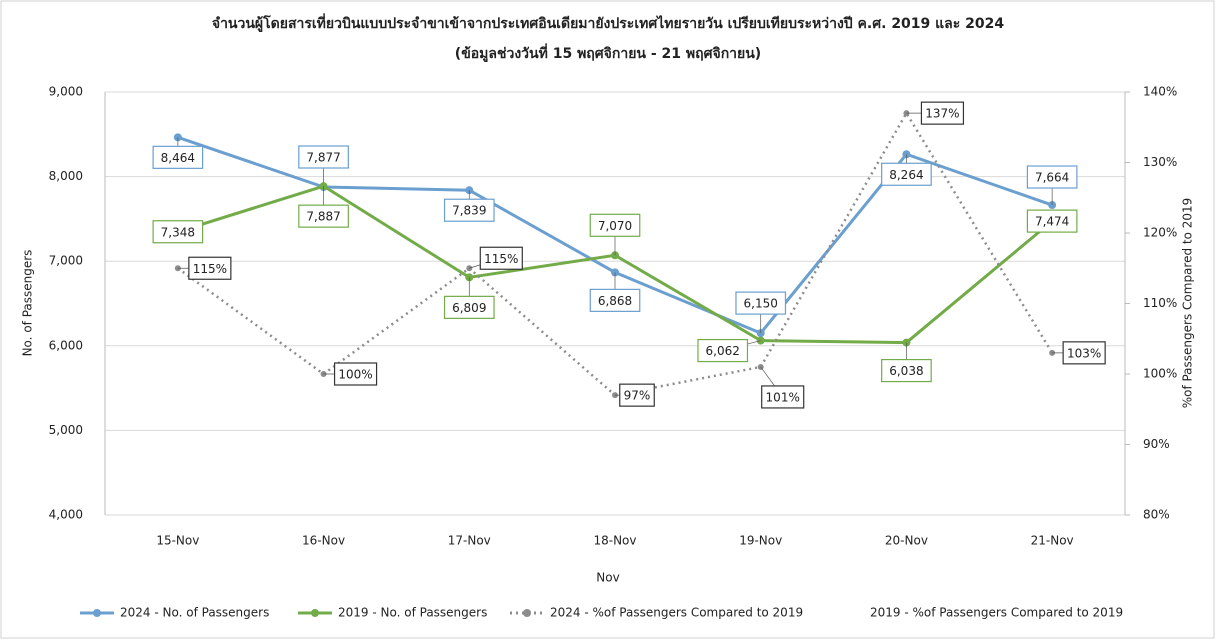  Describe the element at coordinates (1160, 233) in the screenshot. I see `y2-tick-label: 120%` at that location.